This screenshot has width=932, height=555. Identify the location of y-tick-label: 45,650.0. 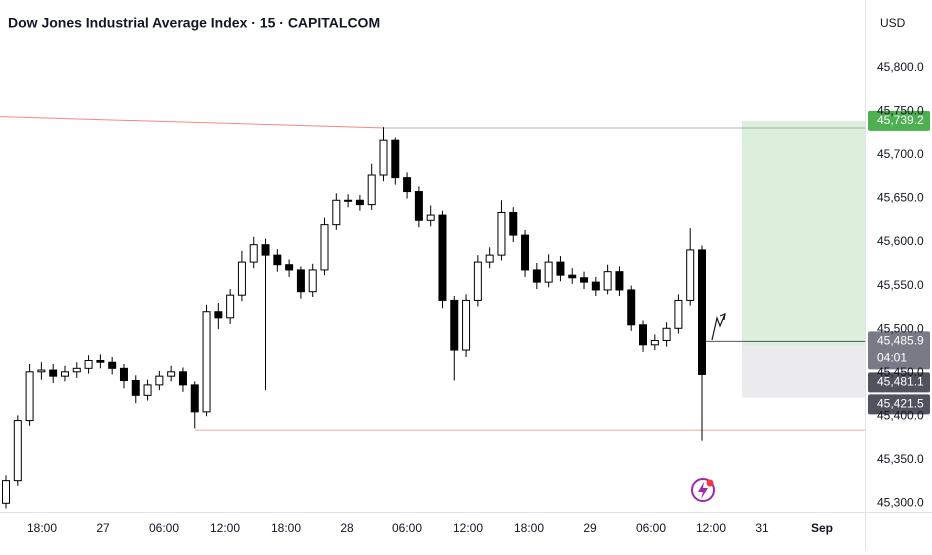
(900, 198).